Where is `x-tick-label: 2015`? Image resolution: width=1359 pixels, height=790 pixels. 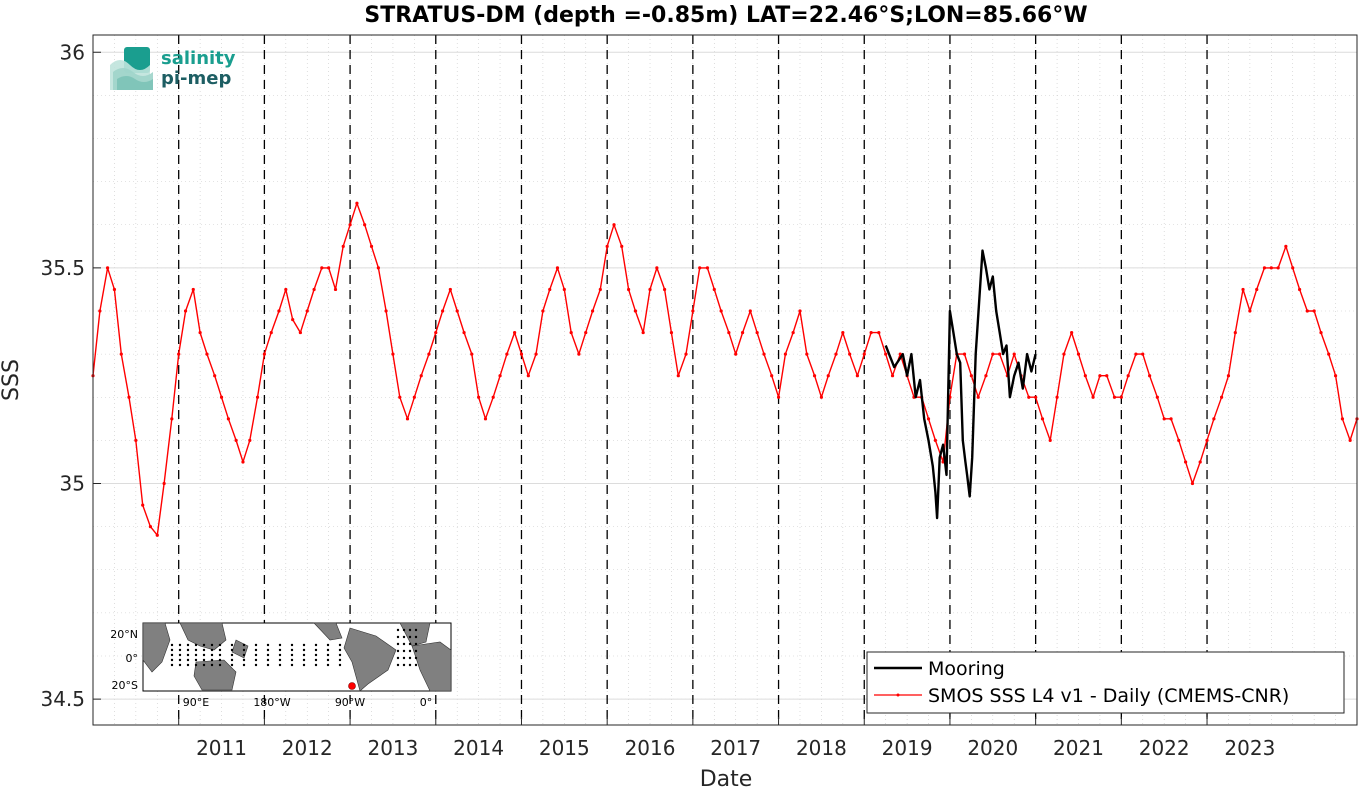
x-tick-label: 2015 is located at coordinates (564, 748).